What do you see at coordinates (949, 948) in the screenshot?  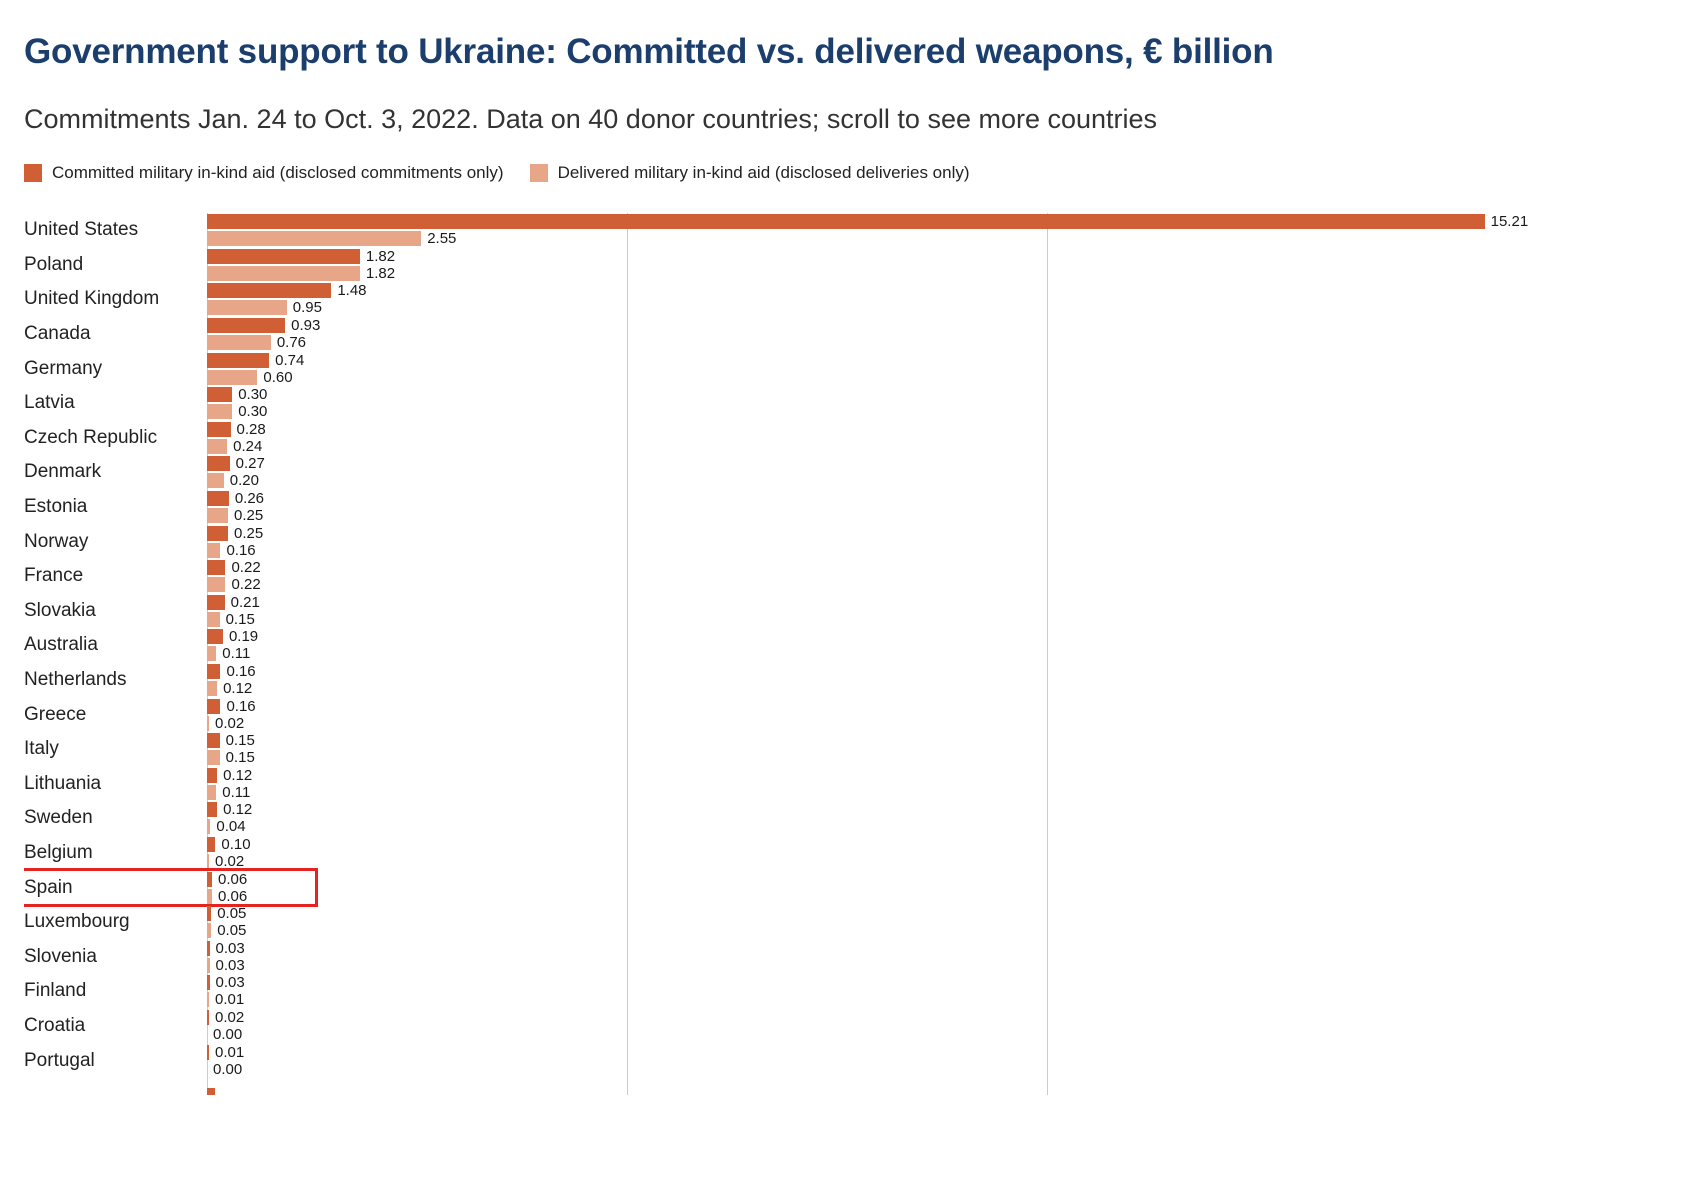 I see `committed-bar-line: 0.03` at bounding box center [949, 948].